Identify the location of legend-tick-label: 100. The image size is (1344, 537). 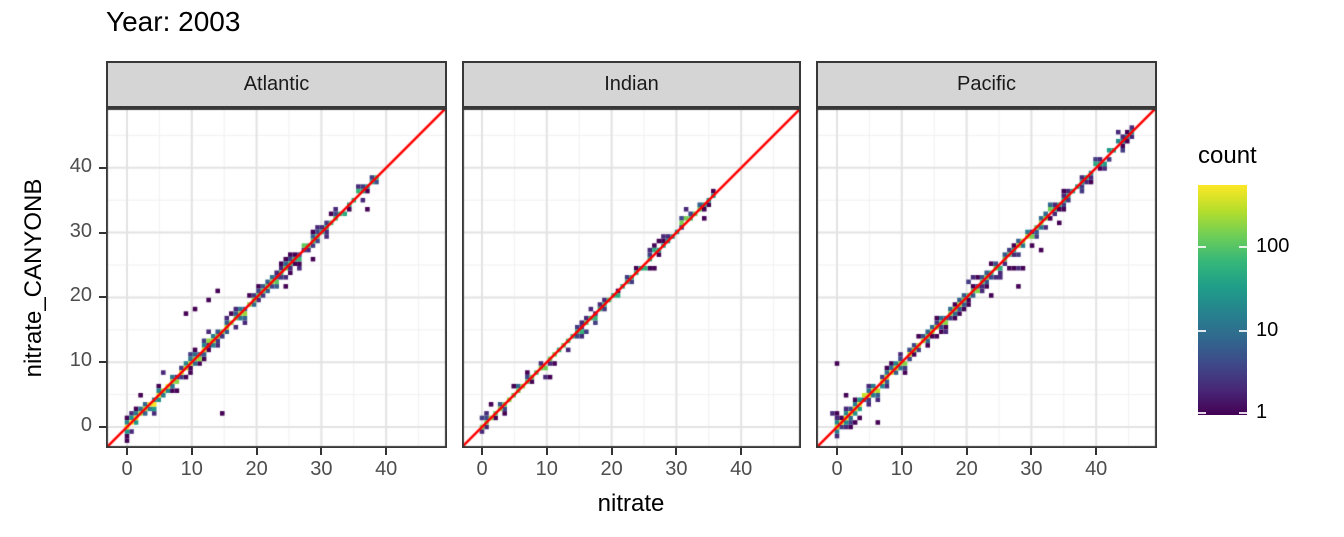
(1273, 246).